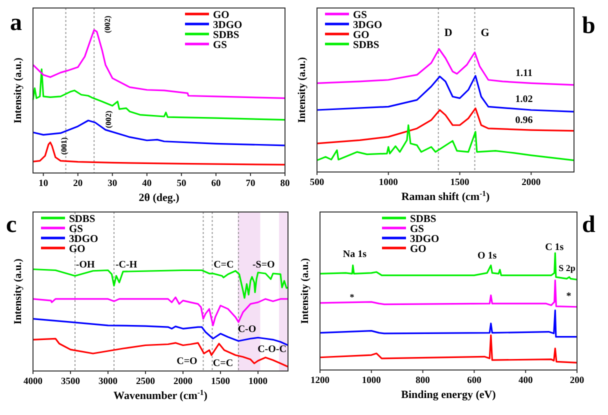 The height and width of the screenshot is (415, 608). I want to click on x-axis-title: 2θ (deg.), so click(159, 198).